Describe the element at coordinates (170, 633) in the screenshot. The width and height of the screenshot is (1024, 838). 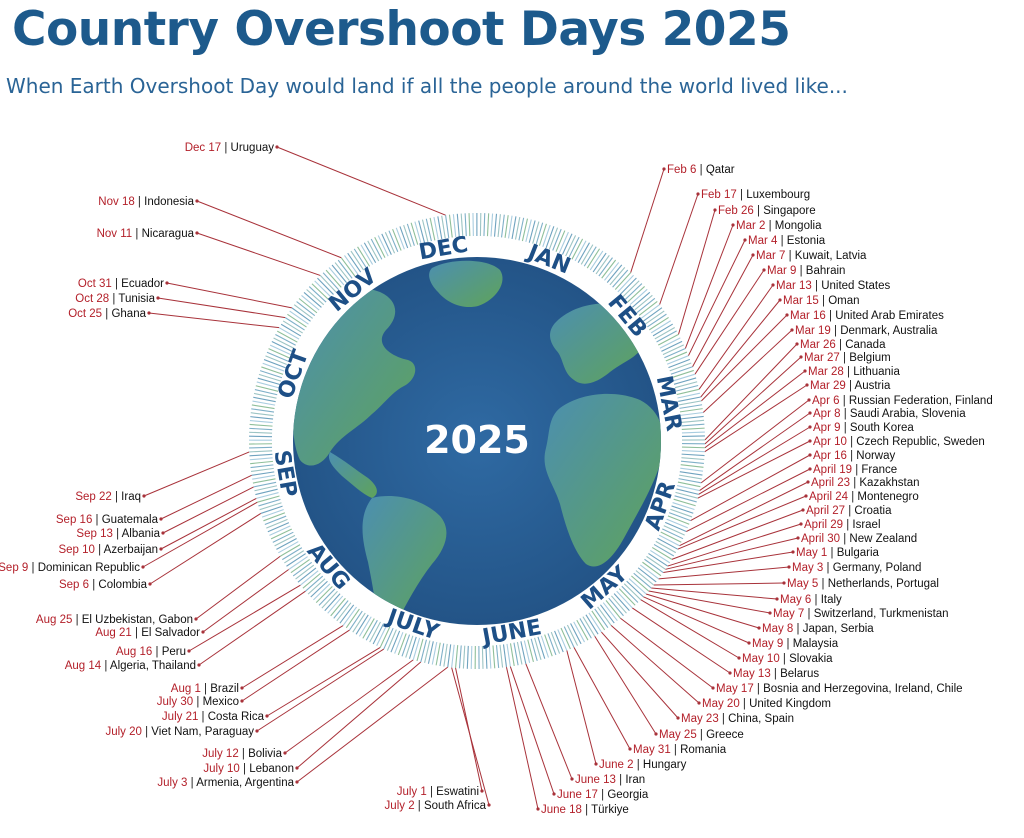
I see `country-name: El Salvador` at that location.